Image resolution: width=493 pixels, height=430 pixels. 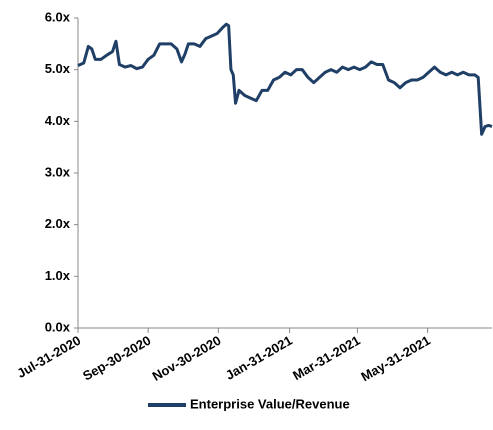 What do you see at coordinates (259, 358) in the screenshot?
I see `x-tick-label: Jan-31-2021` at bounding box center [259, 358].